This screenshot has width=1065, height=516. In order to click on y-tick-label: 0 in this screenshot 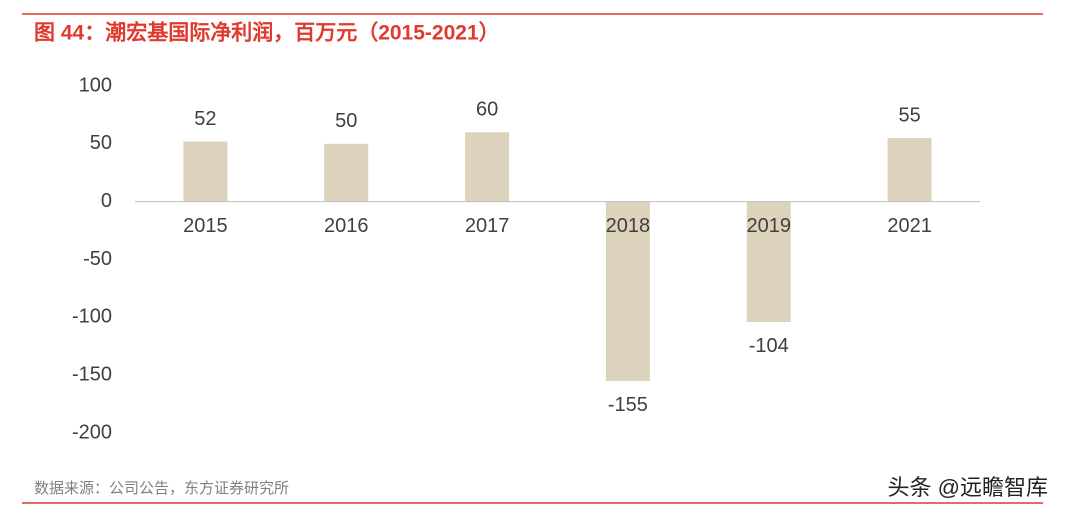, I will do `click(106, 201)`.